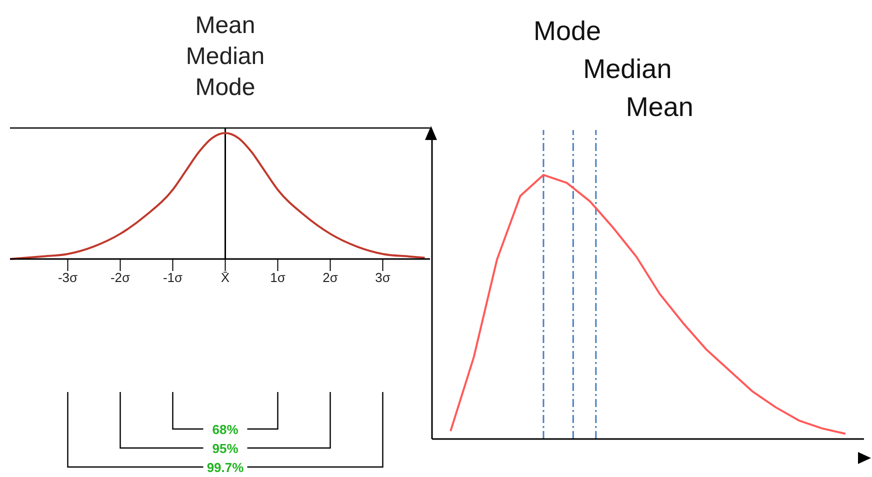 The height and width of the screenshot is (477, 872). I want to click on text: Median, so click(627, 69).